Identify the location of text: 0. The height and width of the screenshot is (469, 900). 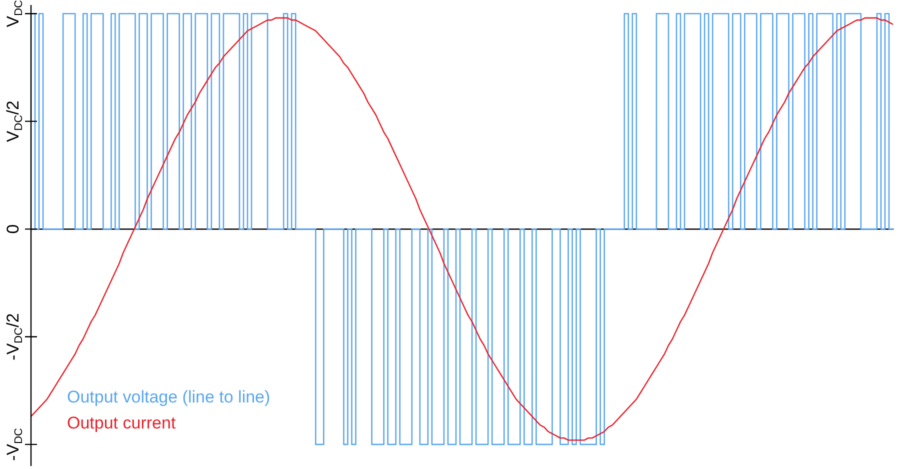
(13, 229).